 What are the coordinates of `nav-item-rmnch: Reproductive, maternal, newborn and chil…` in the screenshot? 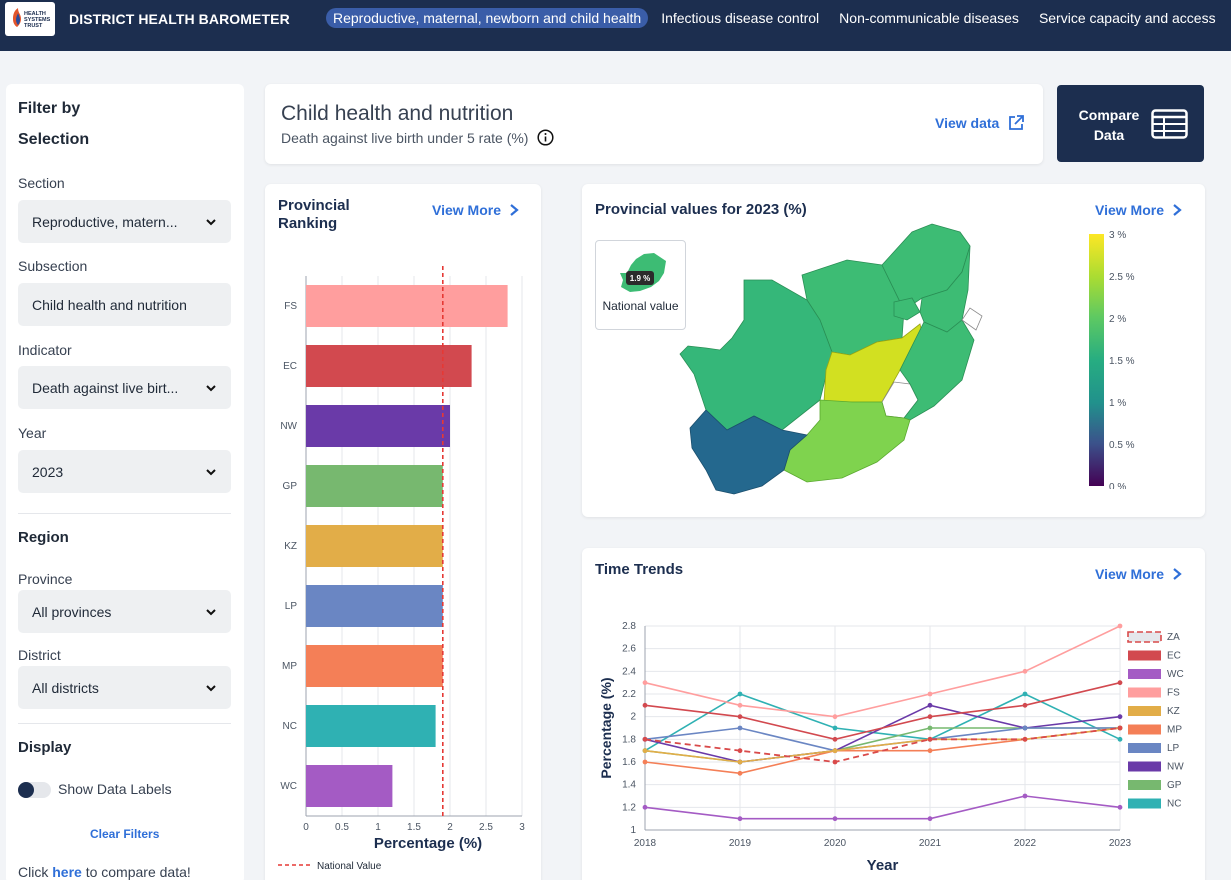 It's located at (487, 18).